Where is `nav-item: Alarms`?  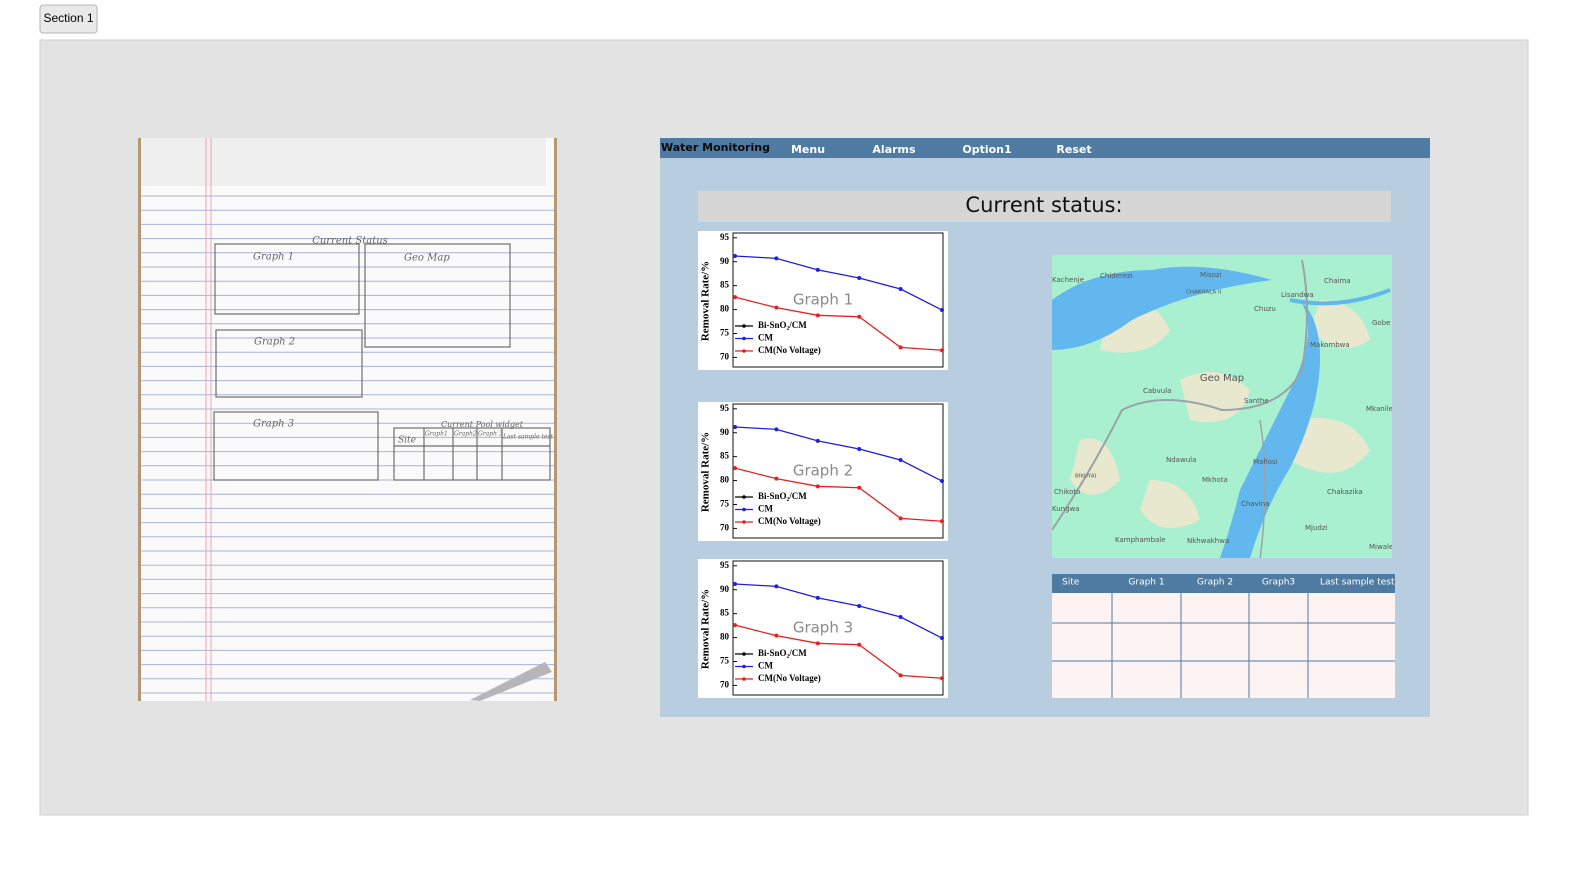
nav-item: Alarms is located at coordinates (894, 149).